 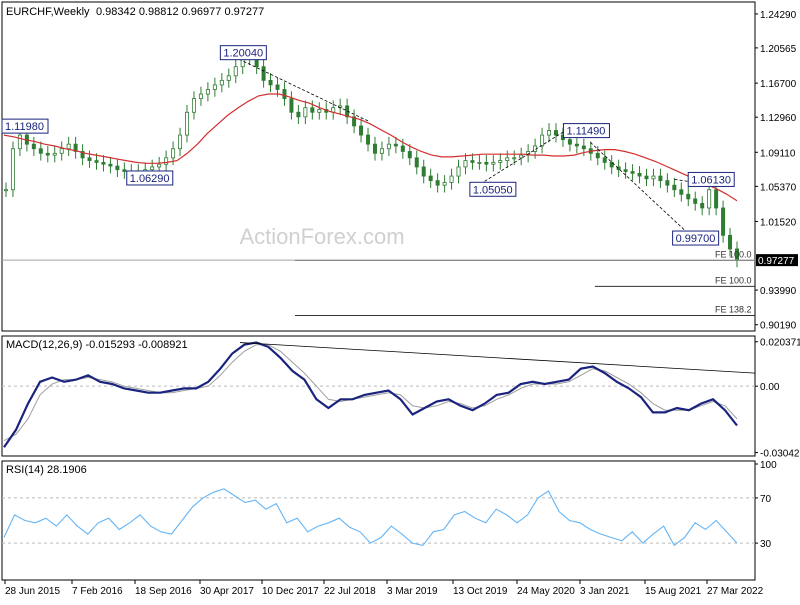 What do you see at coordinates (480, 591) in the screenshot?
I see `x-tick-label: 13 Oct 2019` at bounding box center [480, 591].